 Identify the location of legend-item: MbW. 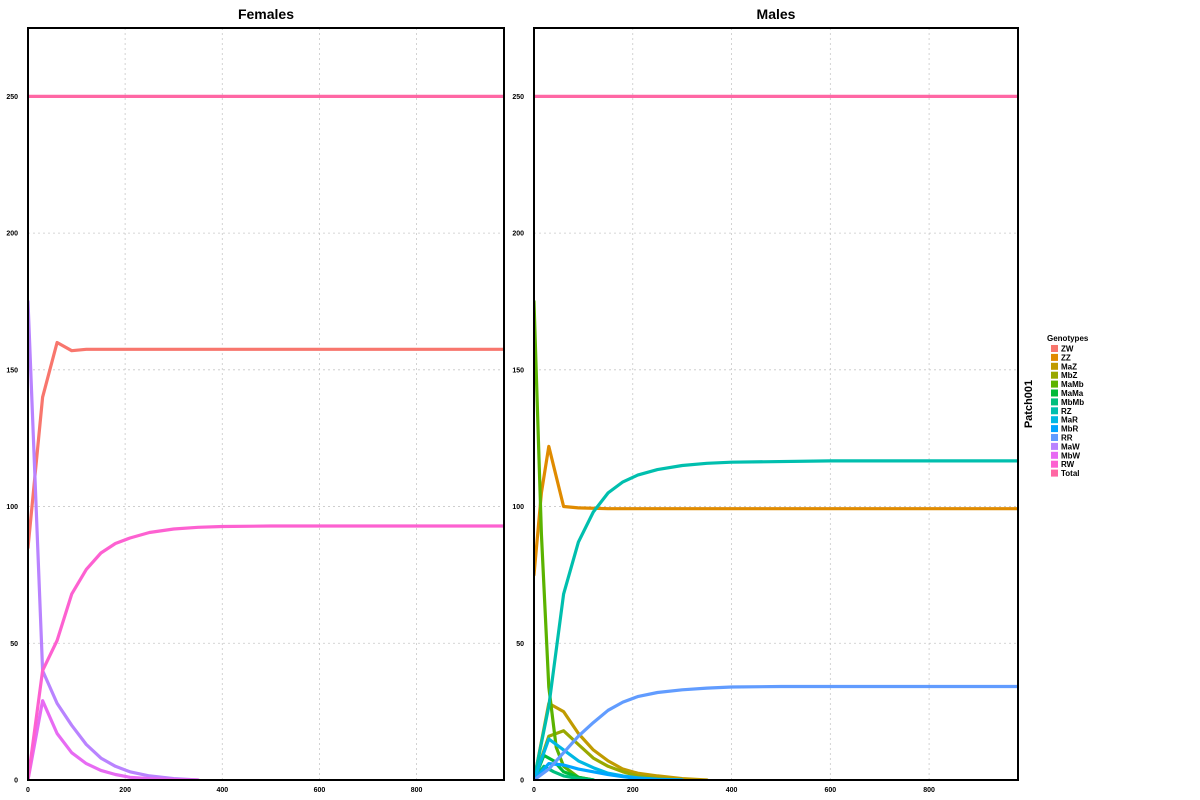
(1066, 455).